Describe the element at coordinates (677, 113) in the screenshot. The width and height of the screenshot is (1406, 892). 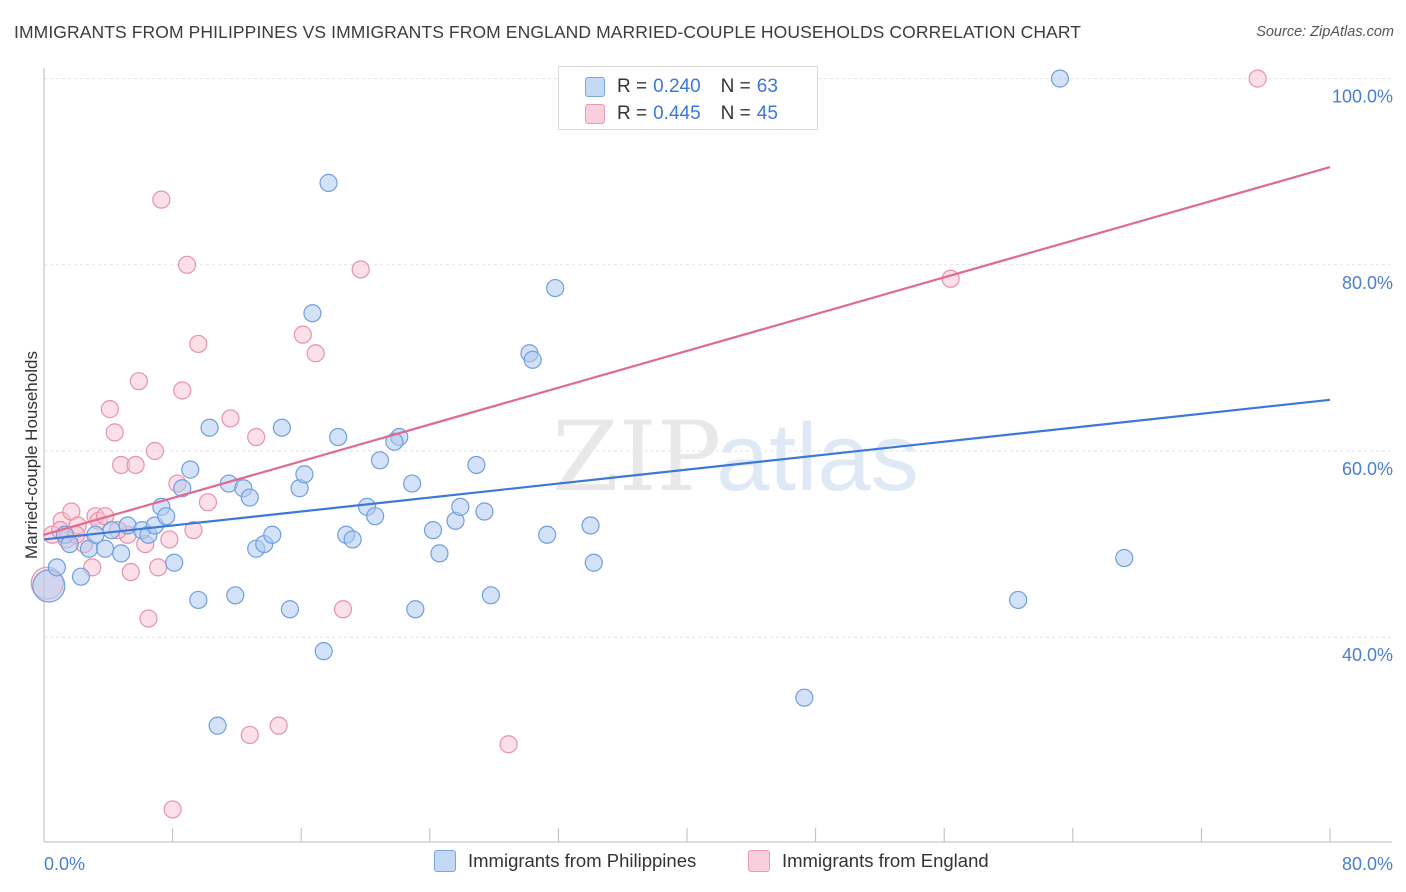
I see `r-value: 0.445` at that location.